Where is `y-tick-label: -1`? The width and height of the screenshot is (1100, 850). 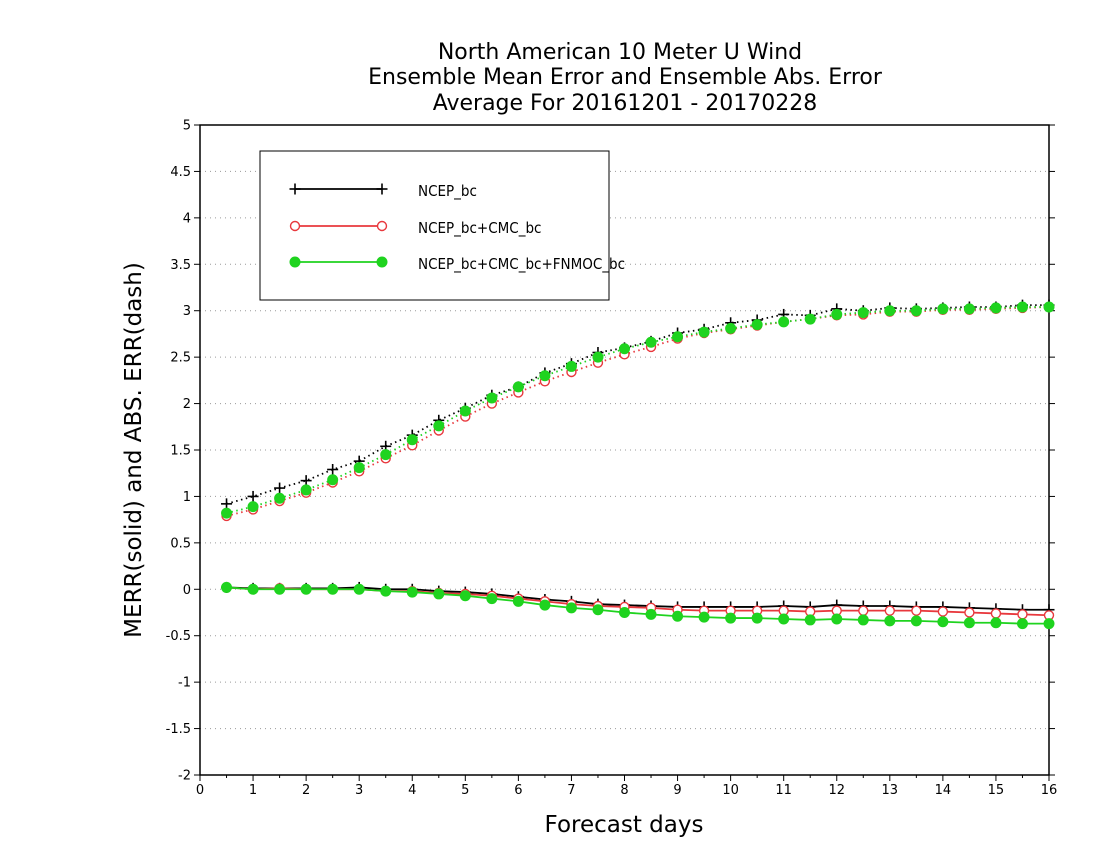 y-tick-label: -1 is located at coordinates (184, 683).